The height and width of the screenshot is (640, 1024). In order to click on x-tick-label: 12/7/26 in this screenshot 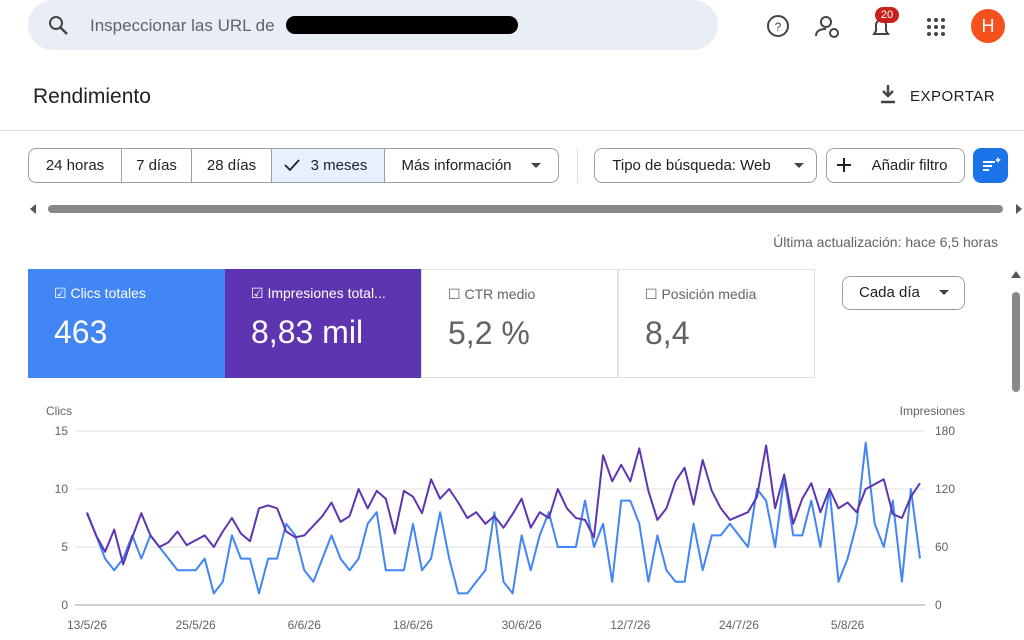, I will do `click(630, 625)`.